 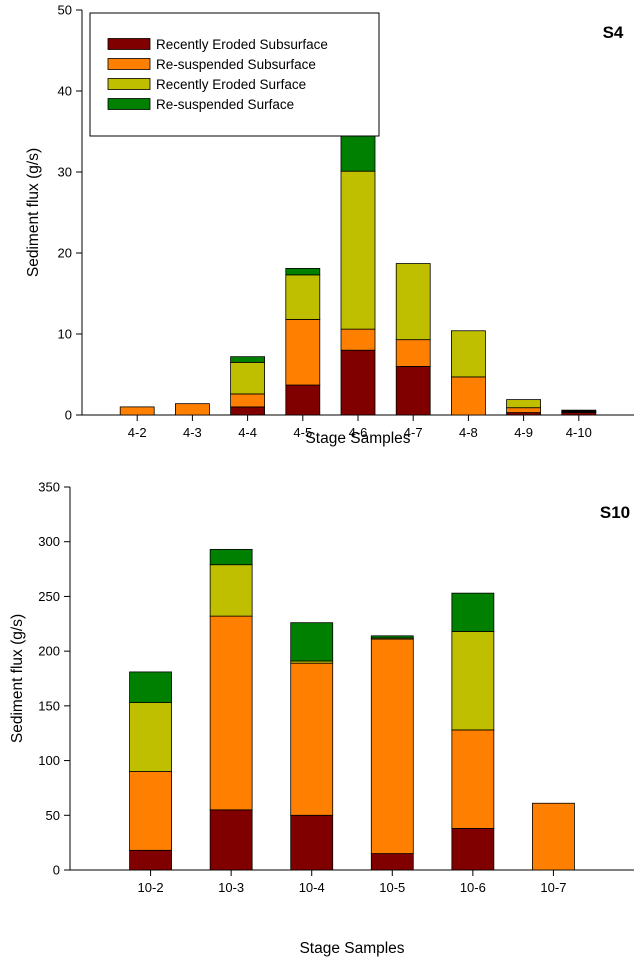 I want to click on y-tick-label: 10, so click(x=65, y=334).